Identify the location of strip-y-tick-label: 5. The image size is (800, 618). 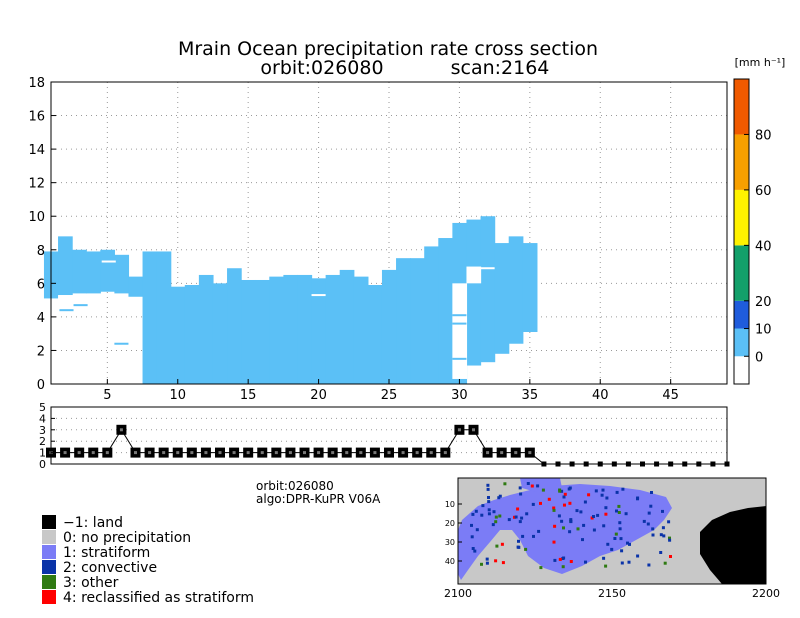
(42, 407).